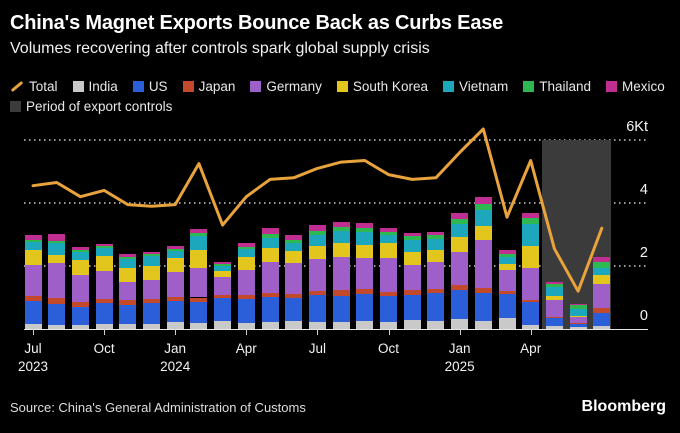 The image size is (680, 433). I want to click on y-axis-label-4: 4, so click(643, 190).